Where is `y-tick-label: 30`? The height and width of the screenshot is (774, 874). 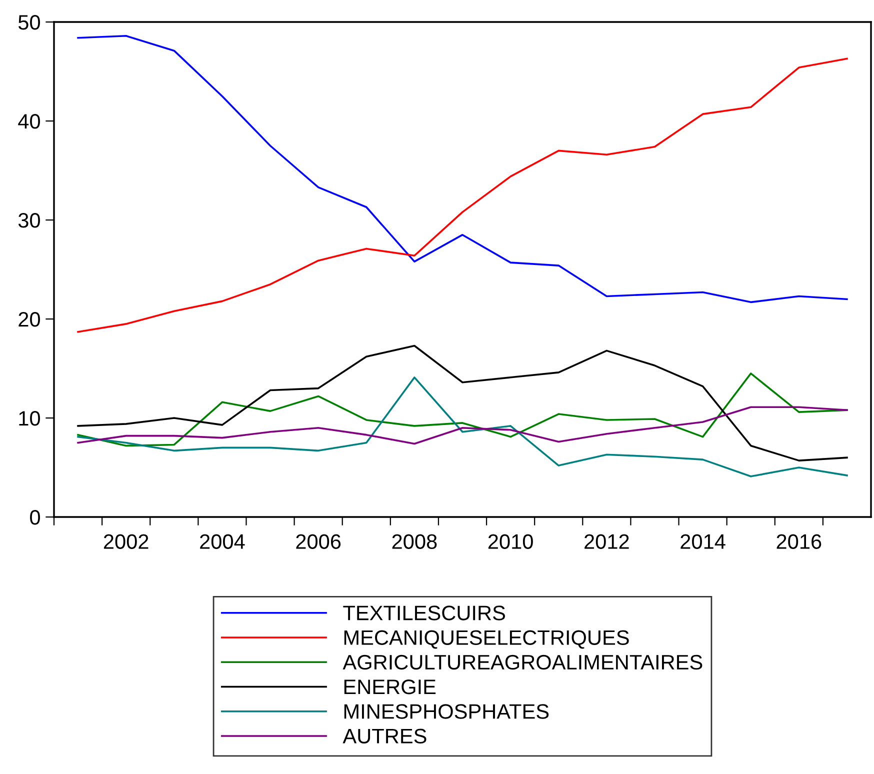 y-tick-label: 30 is located at coordinates (29, 220).